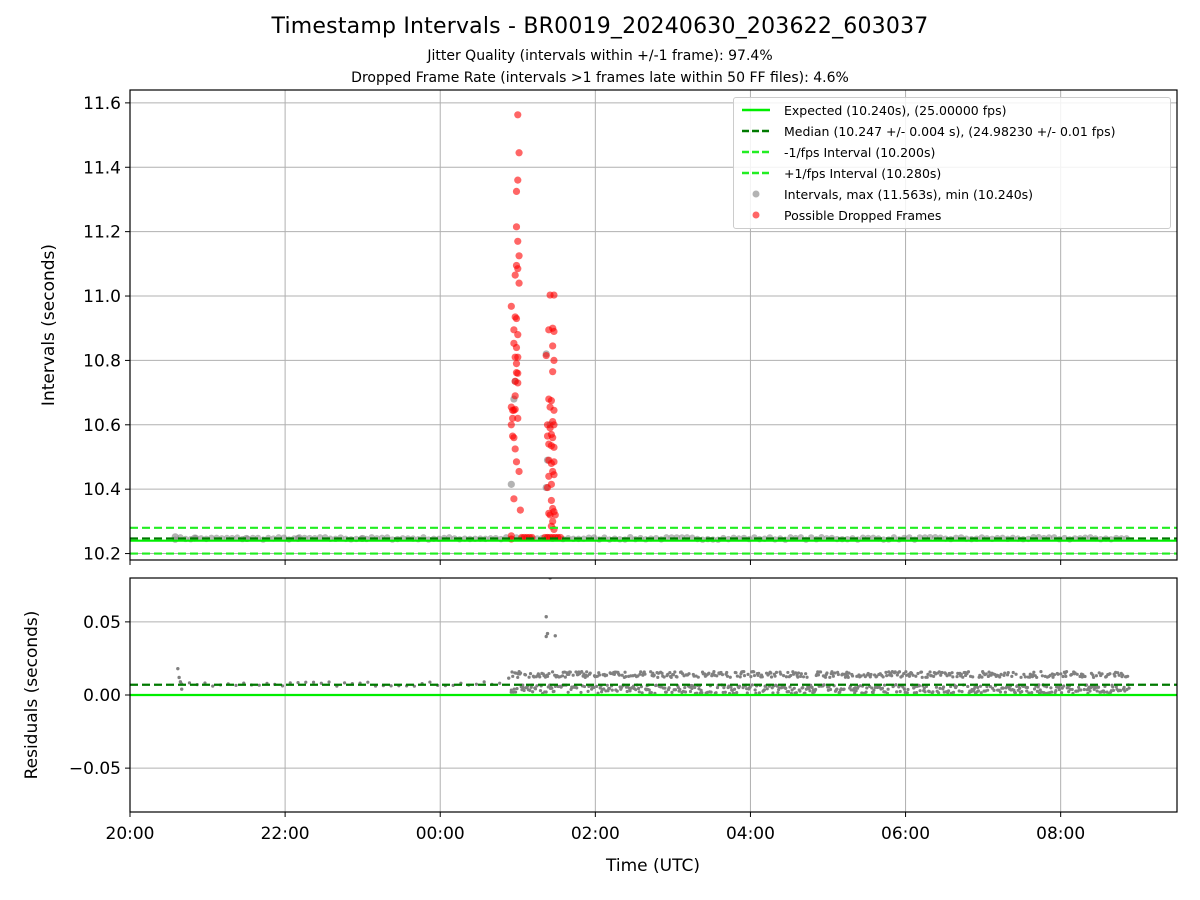 This screenshot has height=900, width=1200. What do you see at coordinates (102, 104) in the screenshot?
I see `y-tick-label: 11.6` at bounding box center [102, 104].